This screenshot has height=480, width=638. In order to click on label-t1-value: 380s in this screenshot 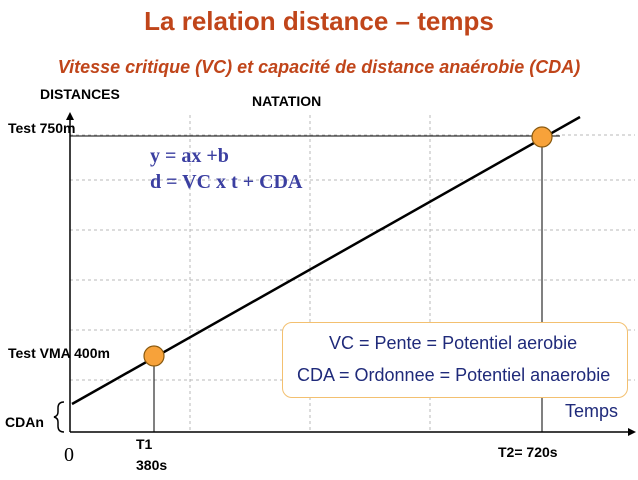, I will do `click(152, 465)`.